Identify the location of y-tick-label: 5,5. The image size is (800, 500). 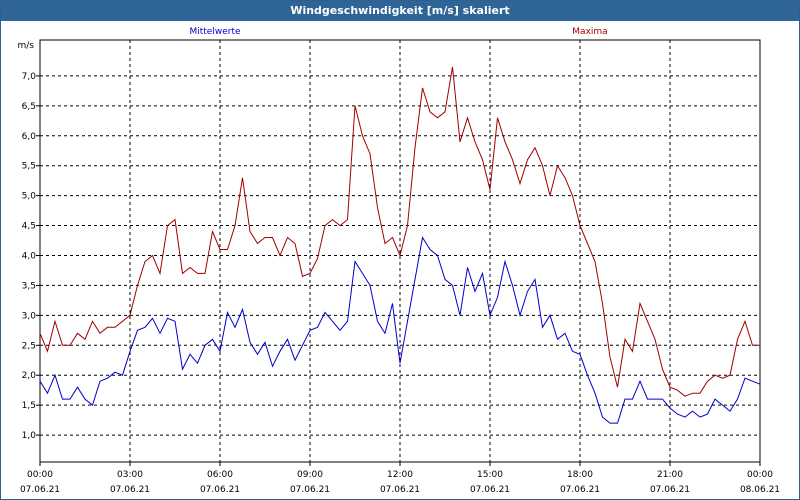
(29, 167).